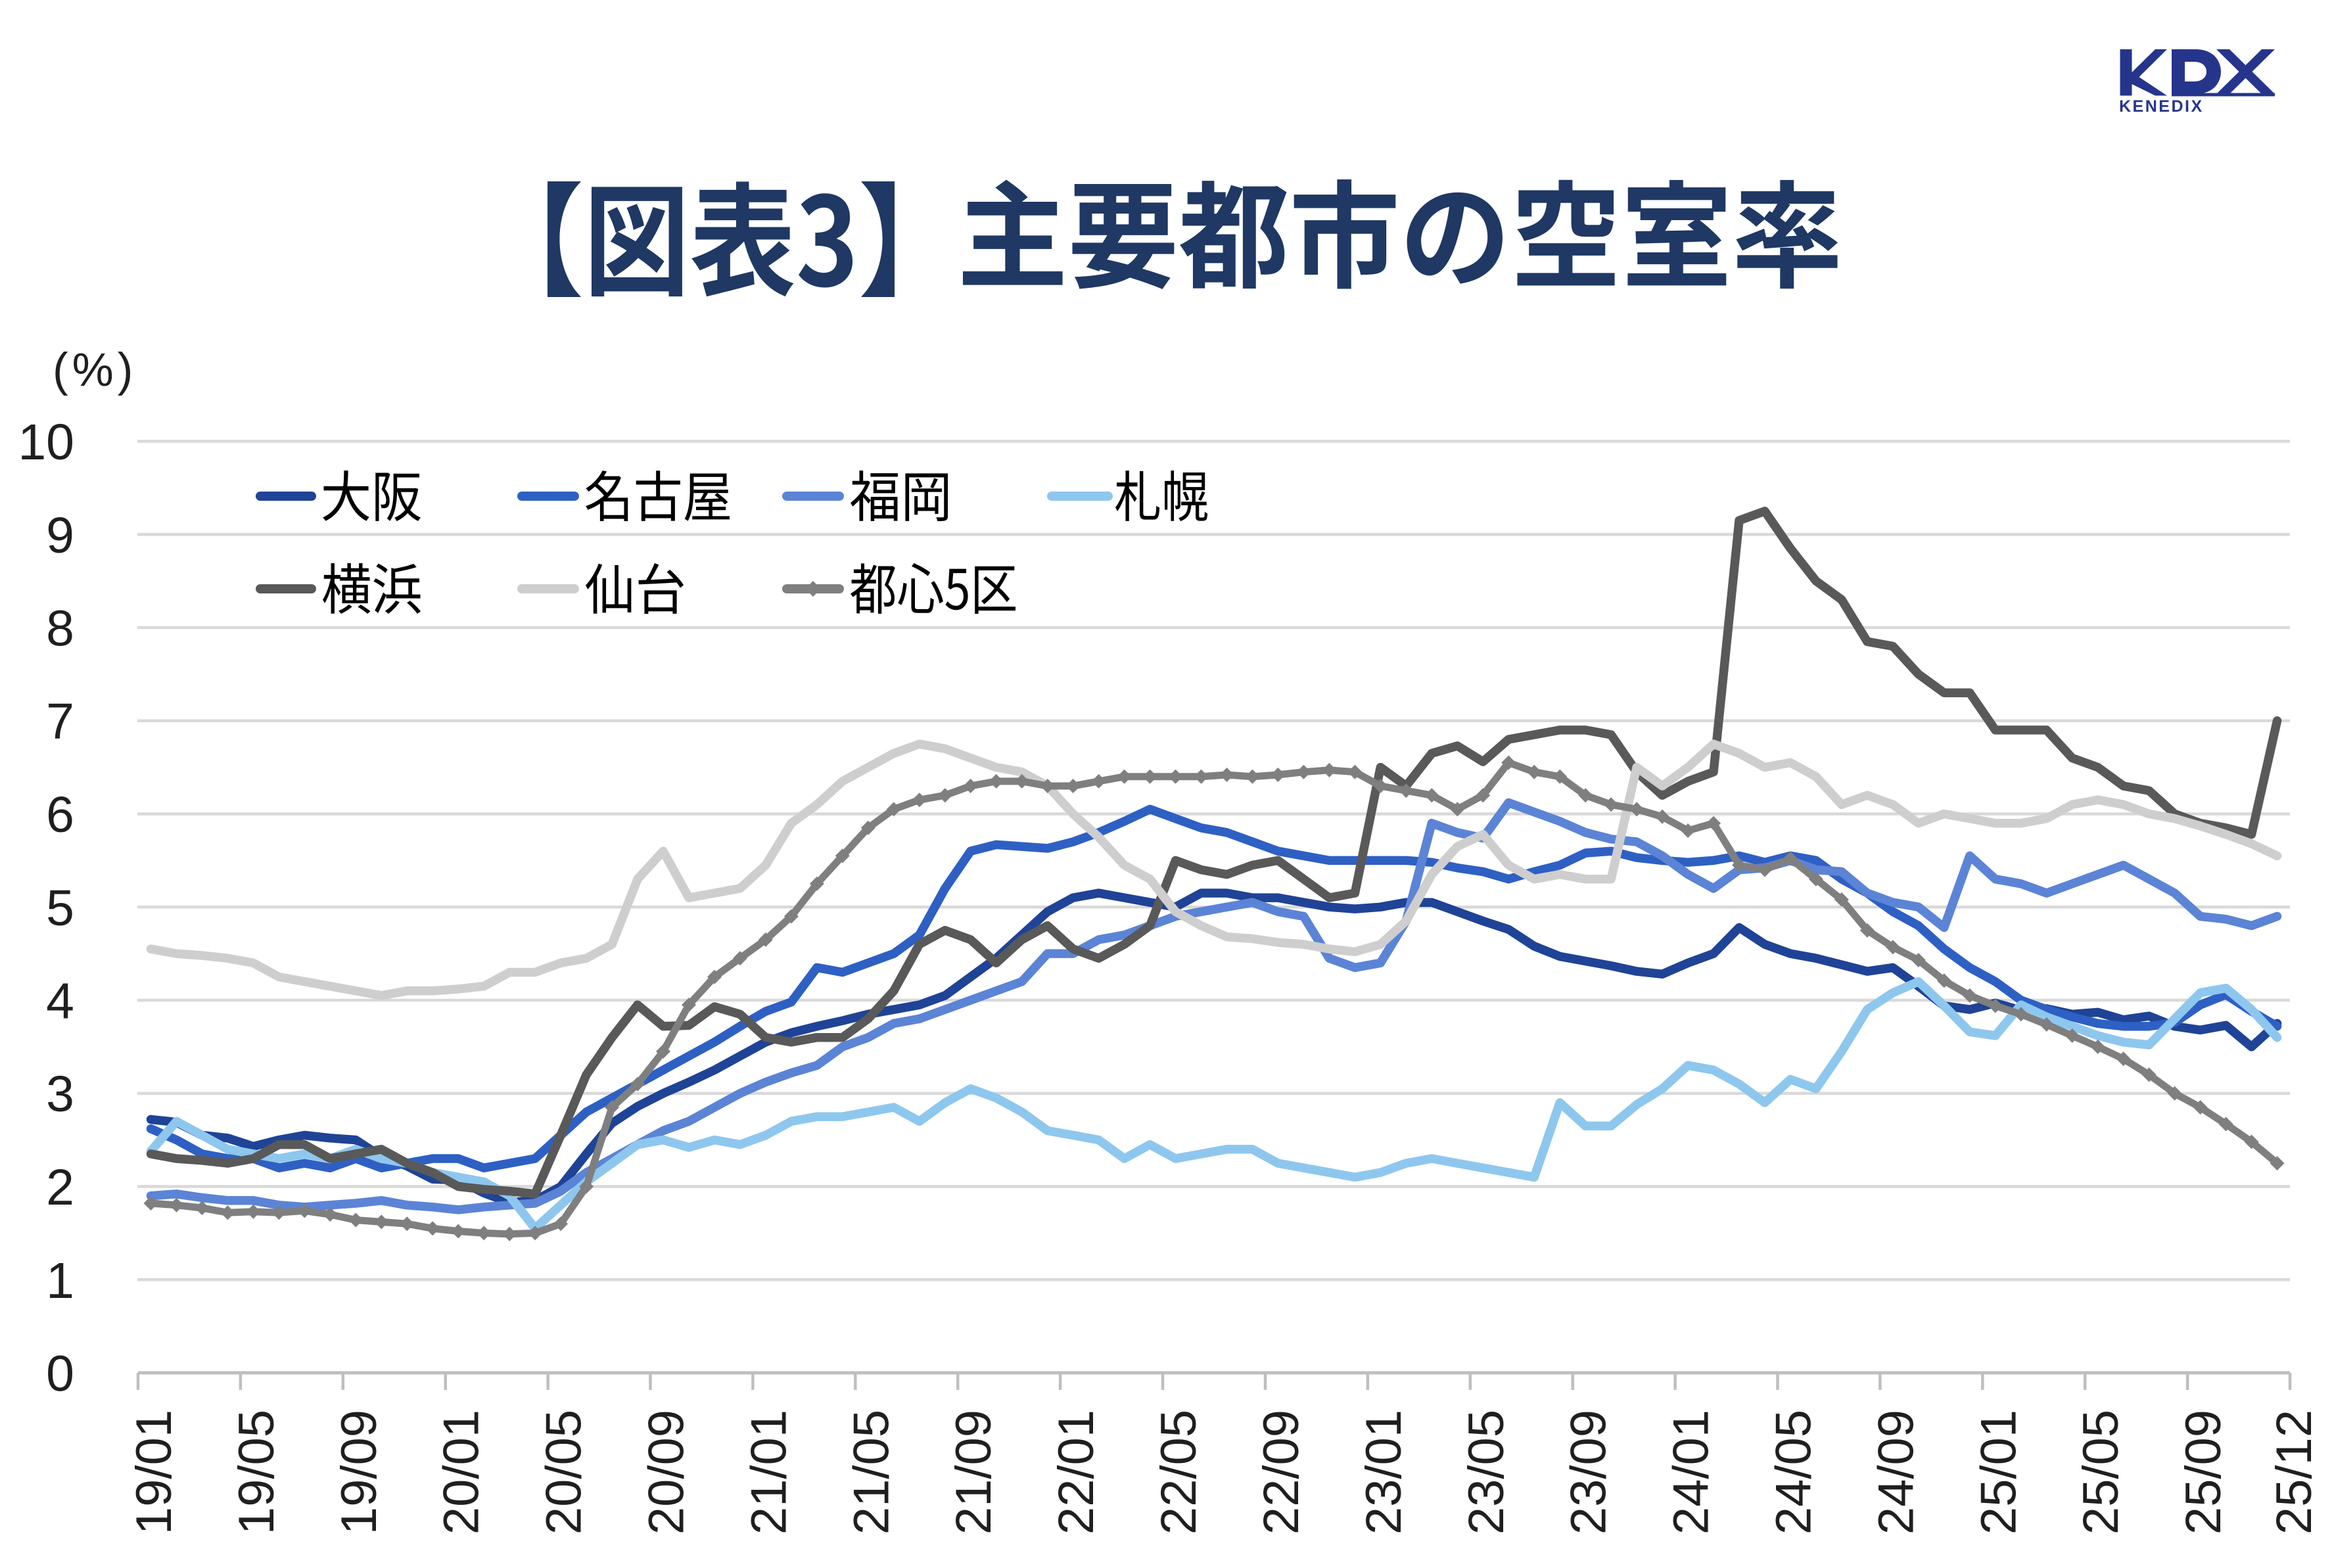 The width and height of the screenshot is (2334, 1568). Describe the element at coordinates (2203, 1472) in the screenshot. I see `svg-text: 25/09` at that location.